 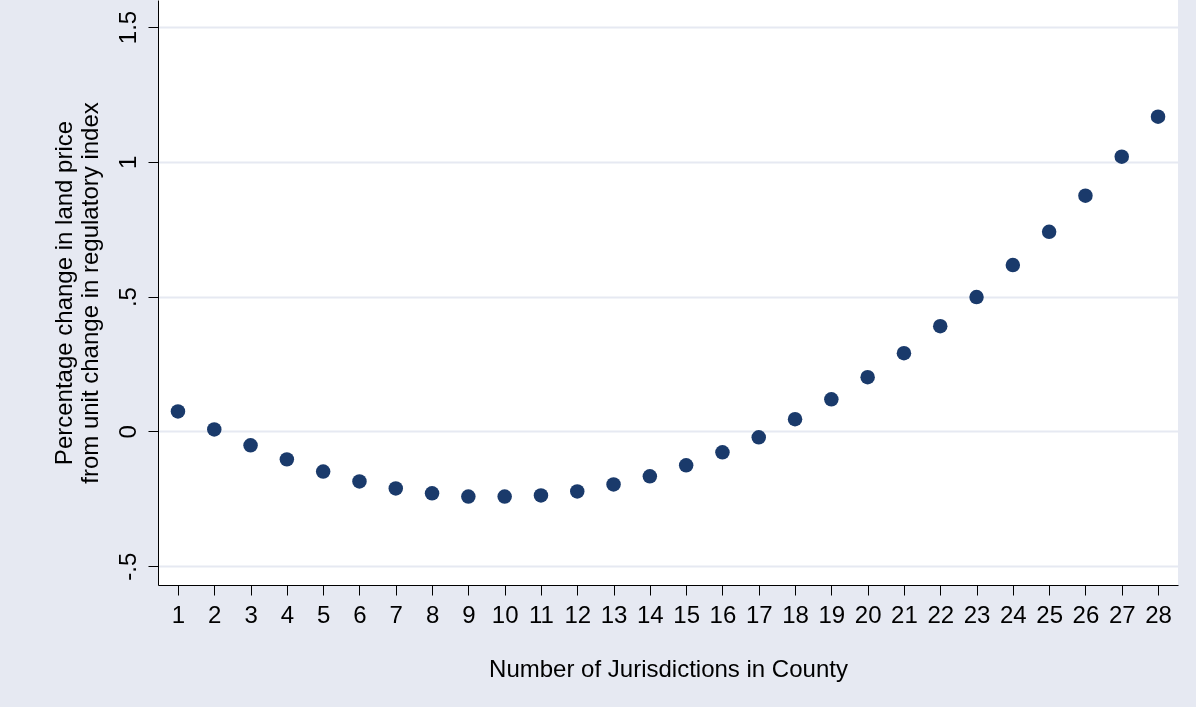 What do you see at coordinates (1049, 614) in the screenshot?
I see `x-tick-label: 25` at bounding box center [1049, 614].